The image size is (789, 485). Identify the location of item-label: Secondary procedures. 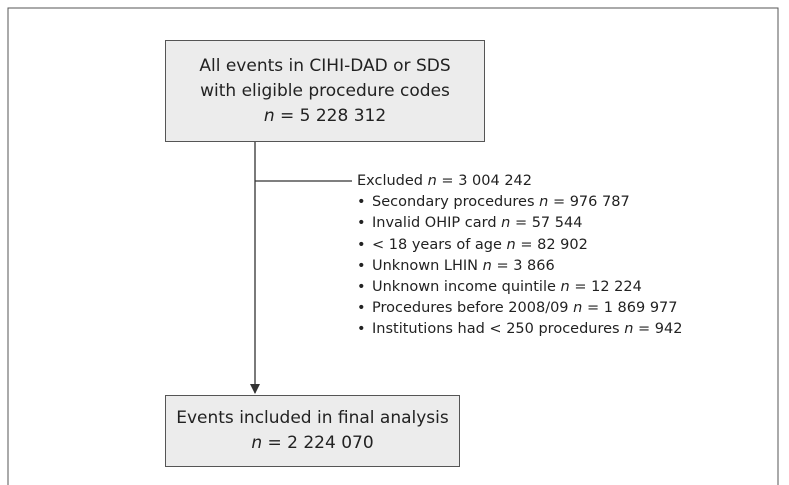
(453, 202).